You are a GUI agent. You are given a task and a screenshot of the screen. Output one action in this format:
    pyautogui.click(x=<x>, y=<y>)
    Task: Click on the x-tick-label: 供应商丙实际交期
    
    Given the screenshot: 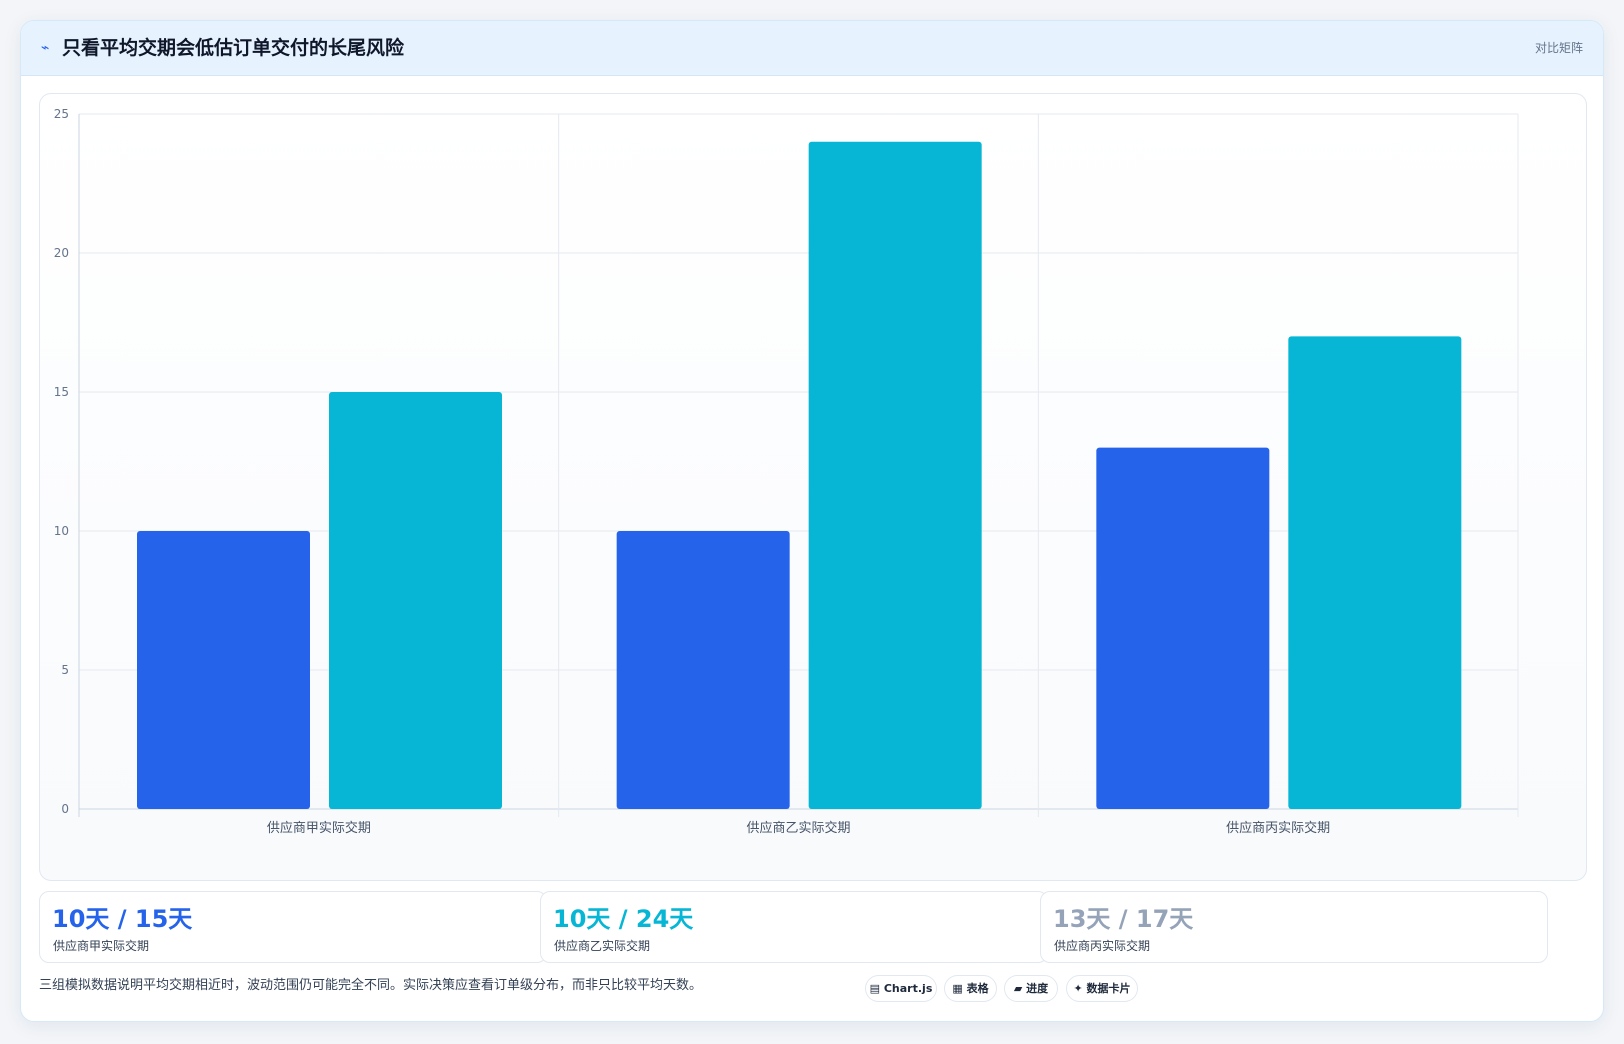 What is the action you would take?
    pyautogui.click(x=1278, y=828)
    